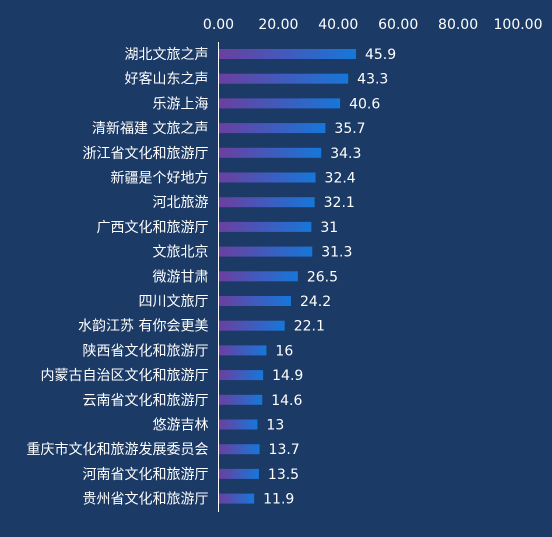 The image size is (552, 537). I want to click on bar-value-label: 34.3, so click(345, 154).